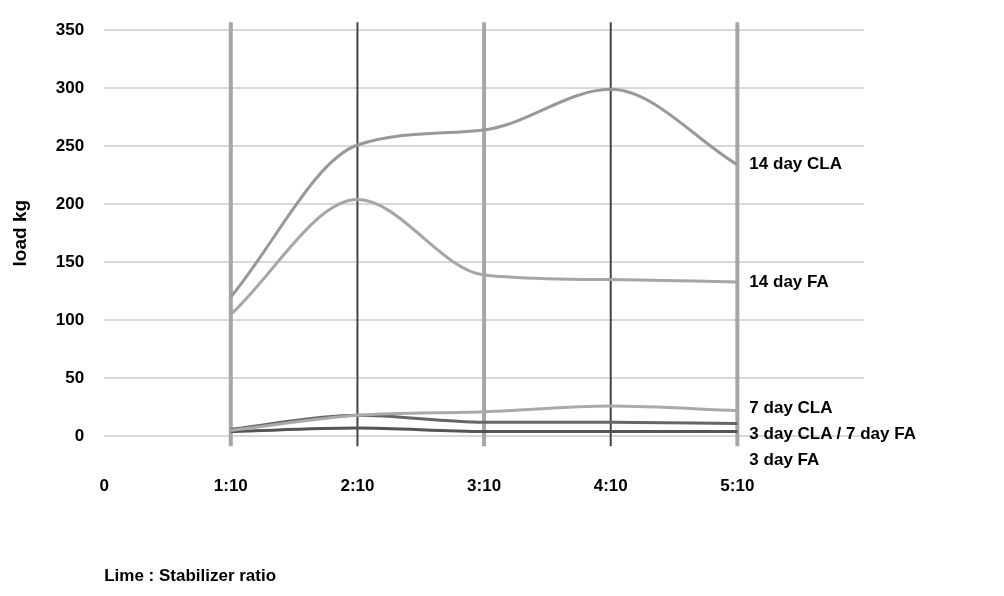 The width and height of the screenshot is (1004, 596). Describe the element at coordinates (791, 407) in the screenshot. I see `series-label: 7 day CLA` at that location.